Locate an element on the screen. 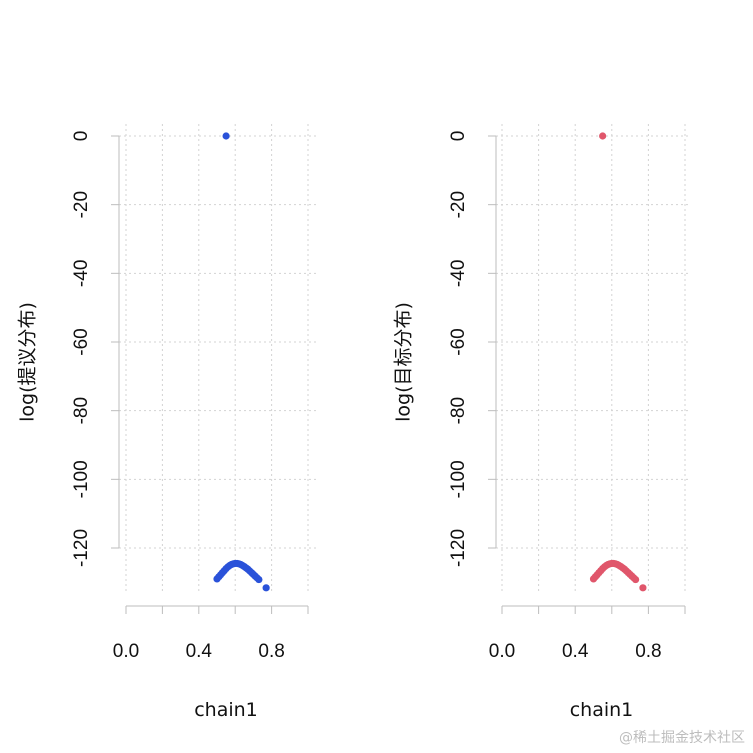 This screenshot has height=753, width=753. y-axis-title: log(提议分布) is located at coordinates (28, 362).